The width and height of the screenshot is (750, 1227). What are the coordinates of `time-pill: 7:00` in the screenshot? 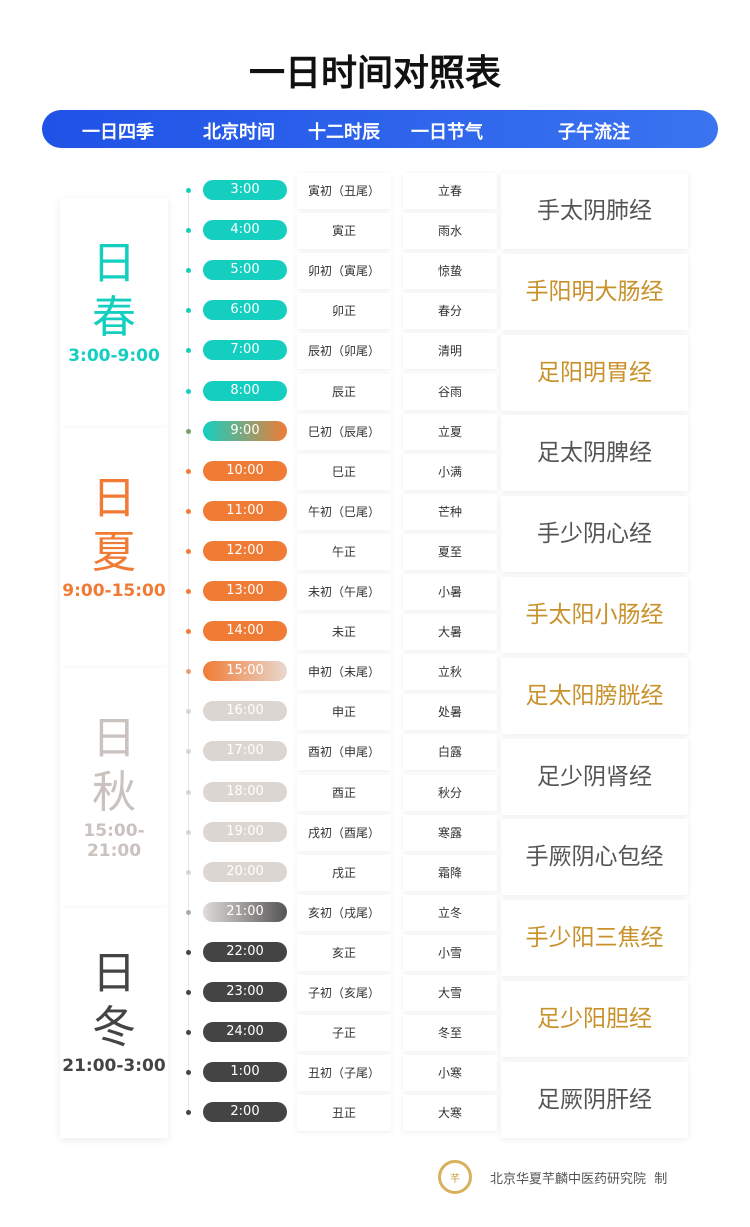 It's located at (245, 350).